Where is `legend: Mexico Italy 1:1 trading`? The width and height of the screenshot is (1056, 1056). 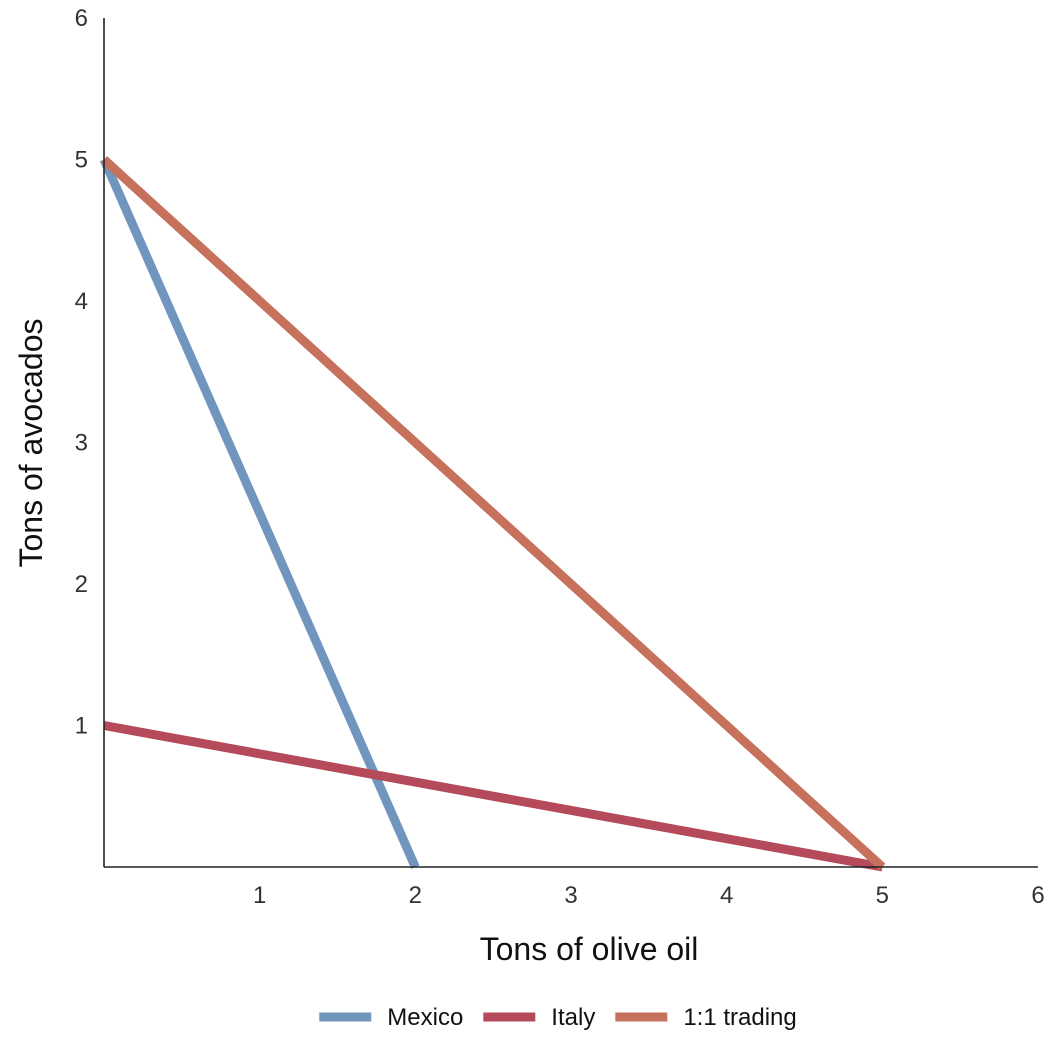 legend: Mexico Italy 1:1 trading is located at coordinates (558, 1017).